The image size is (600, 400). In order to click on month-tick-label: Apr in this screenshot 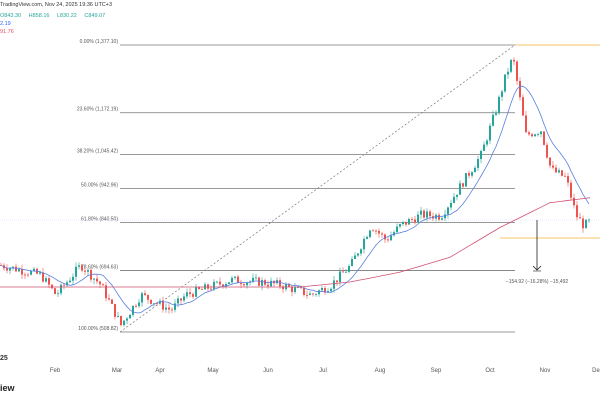, I will do `click(159, 371)`.